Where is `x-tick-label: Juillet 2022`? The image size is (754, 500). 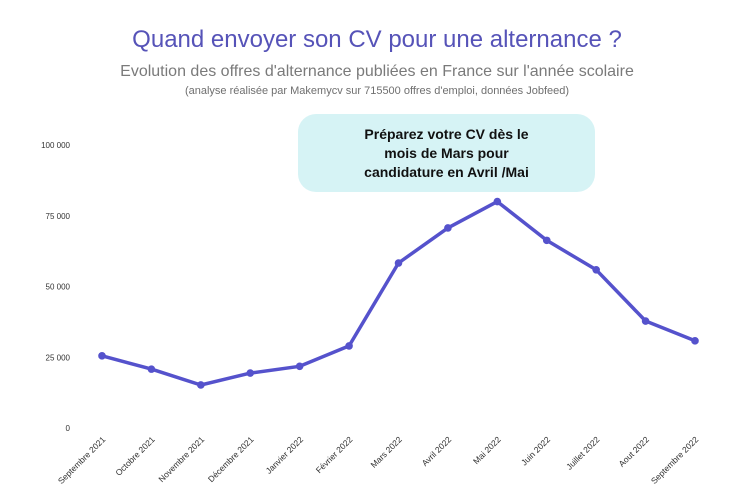
x-tick-label: Juillet 2022 is located at coordinates (583, 453).